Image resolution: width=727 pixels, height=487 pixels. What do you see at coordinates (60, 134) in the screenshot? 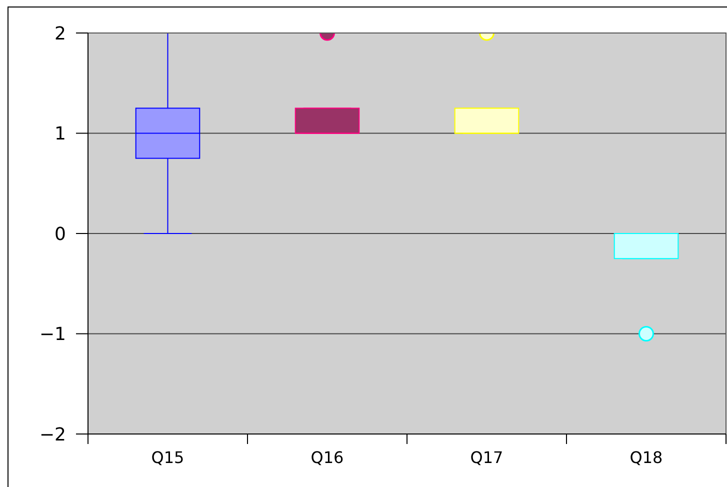
I see `y-tick-label: 1` at bounding box center [60, 134].